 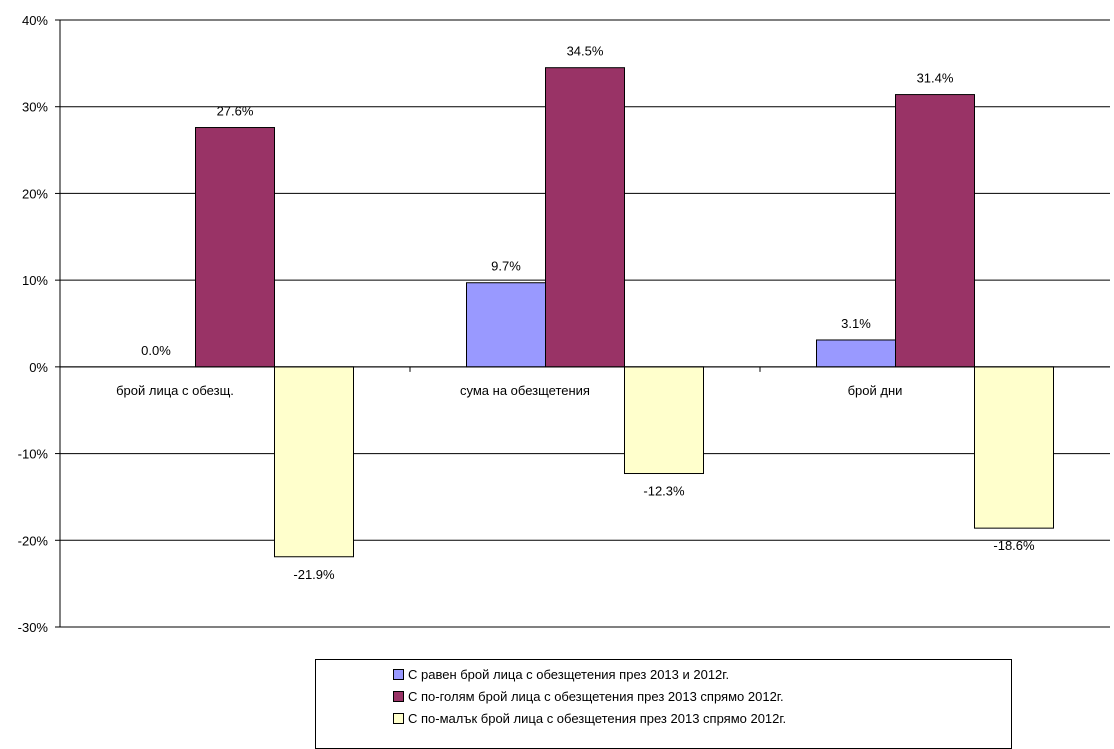 What do you see at coordinates (35, 20) in the screenshot?
I see `y-tick-label: 40%` at bounding box center [35, 20].